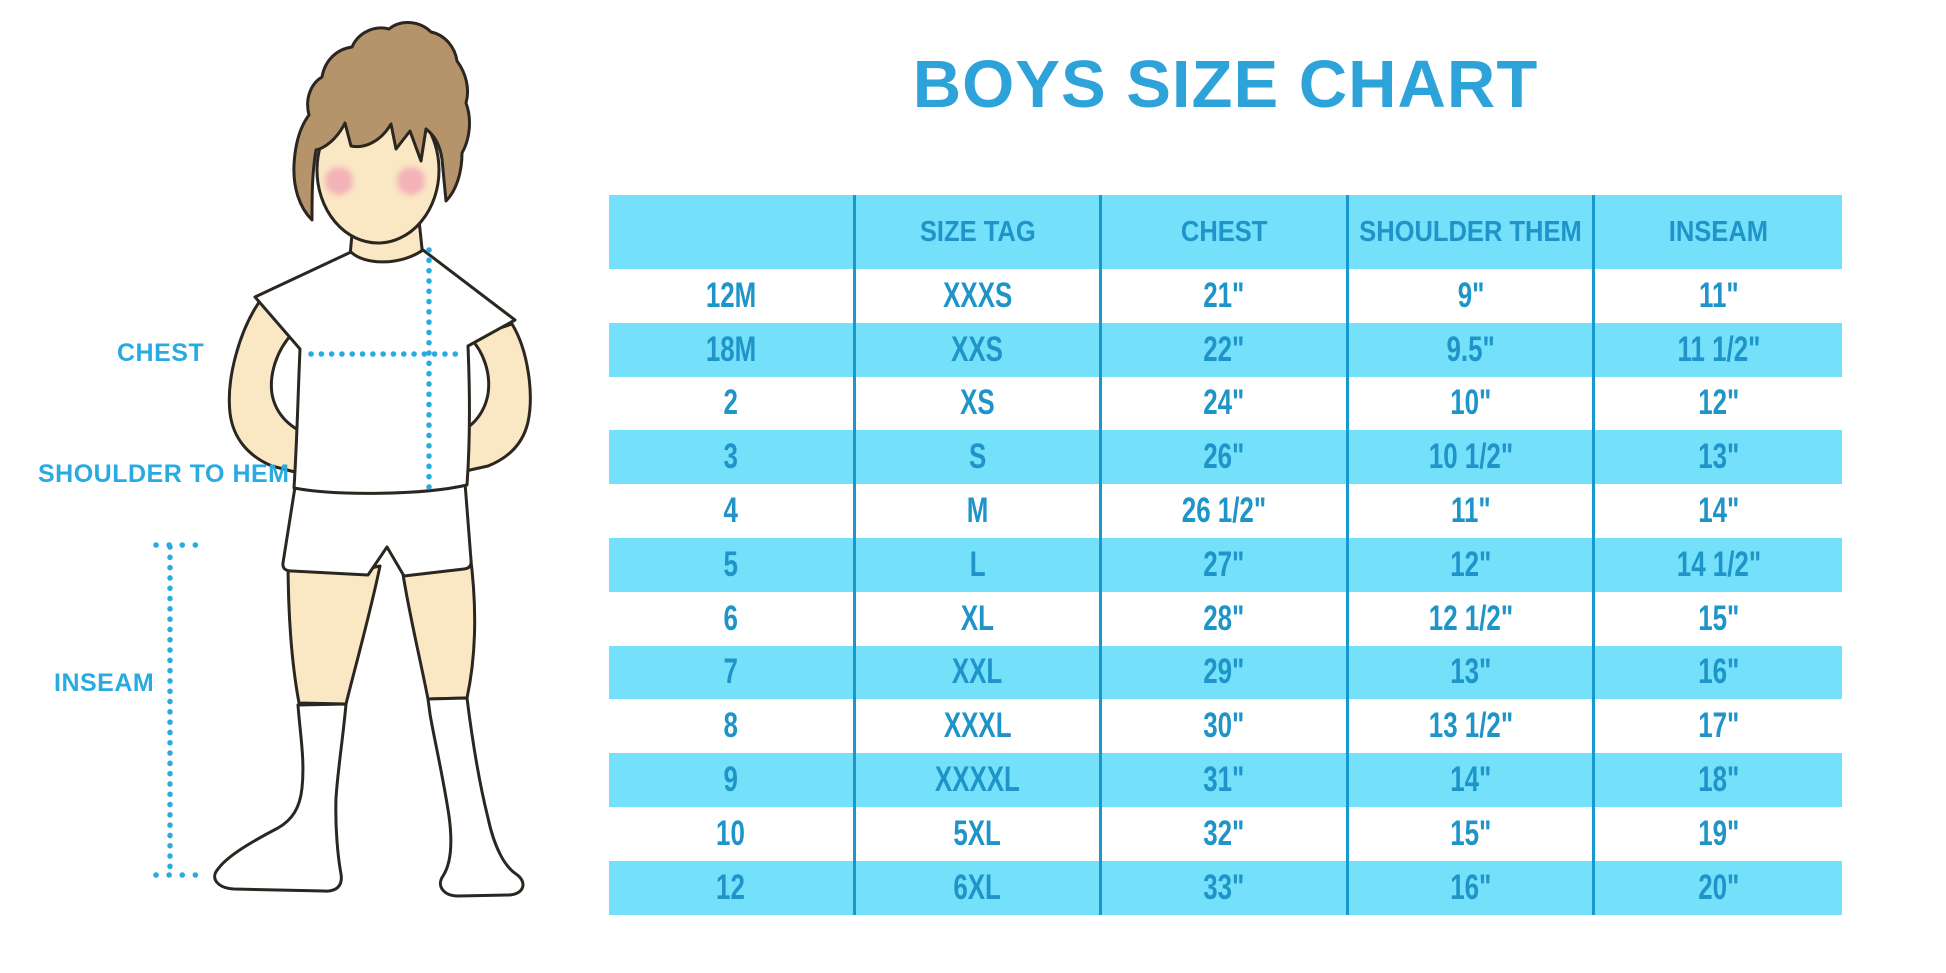 This screenshot has width=1946, height=973. What do you see at coordinates (1719, 349) in the screenshot?
I see `value-cell: 11 1/2"` at bounding box center [1719, 349].